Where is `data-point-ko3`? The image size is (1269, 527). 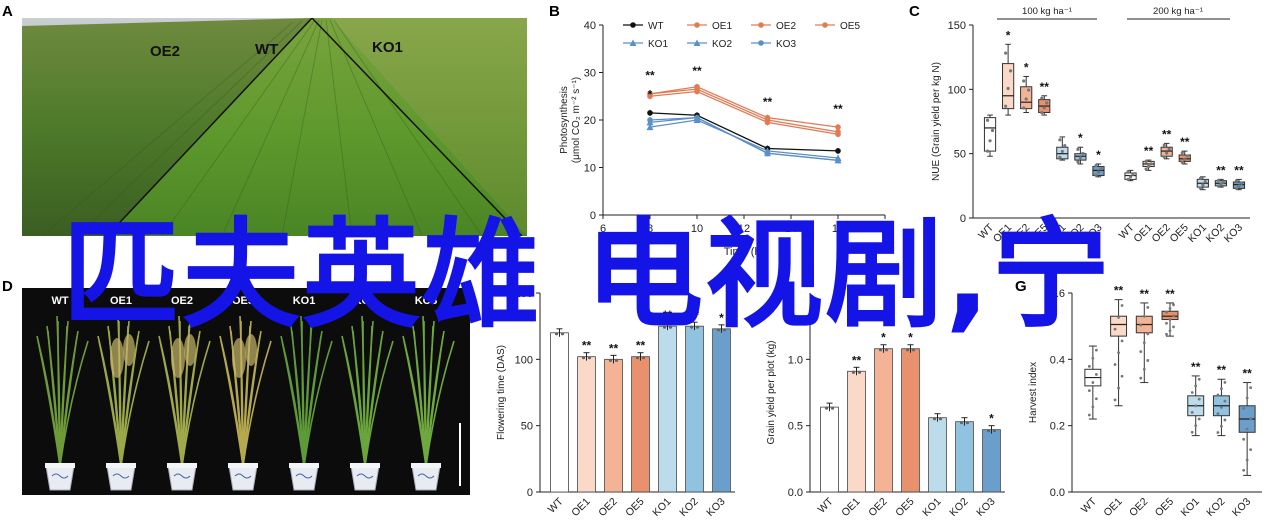
data-point-ko3 is located at coordinates (697, 117).